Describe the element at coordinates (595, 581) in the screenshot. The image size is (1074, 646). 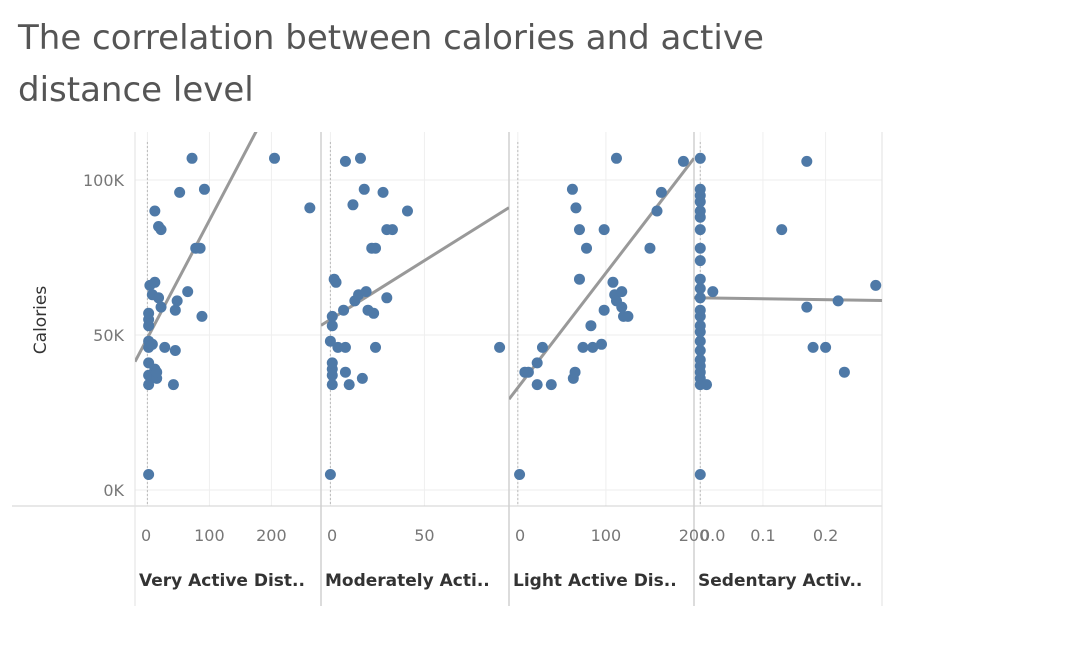
I see `x-axis-label: Light Active Dis..` at that location.